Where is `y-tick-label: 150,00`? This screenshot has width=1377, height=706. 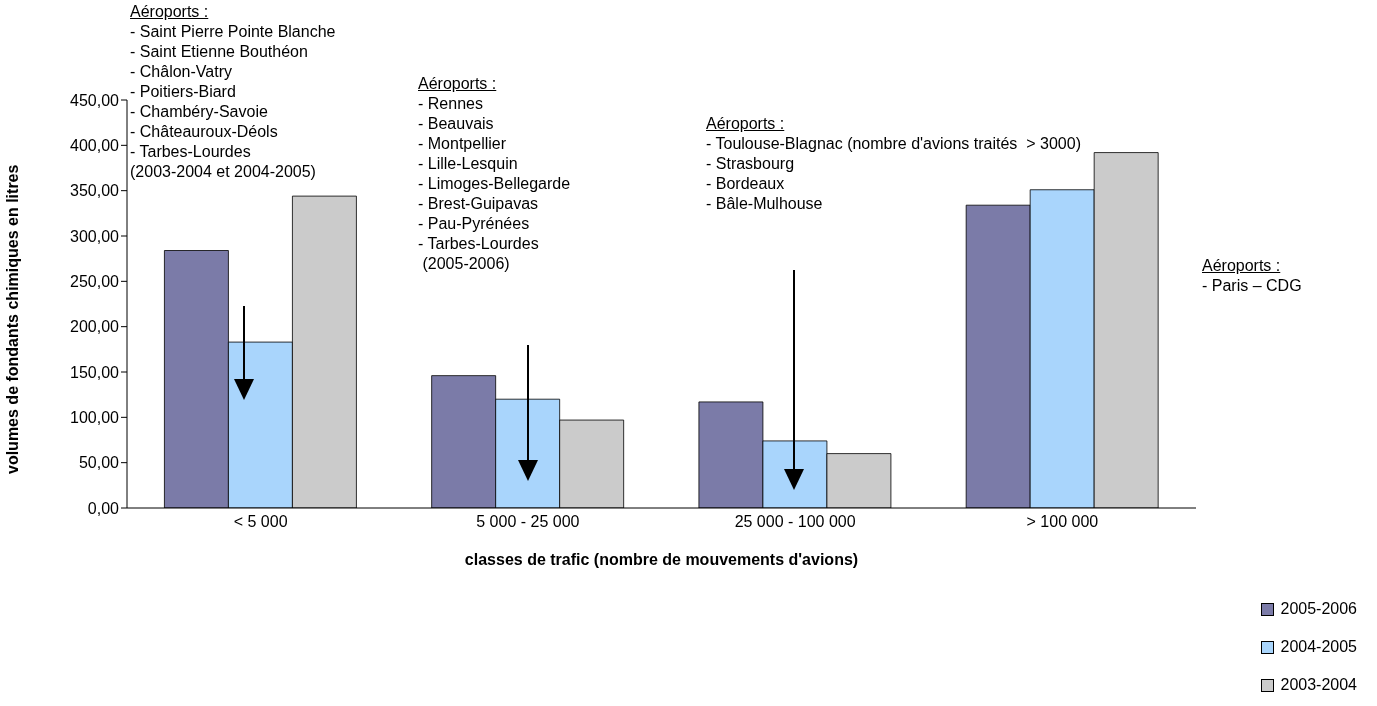 y-tick-label: 150,00 is located at coordinates (95, 372).